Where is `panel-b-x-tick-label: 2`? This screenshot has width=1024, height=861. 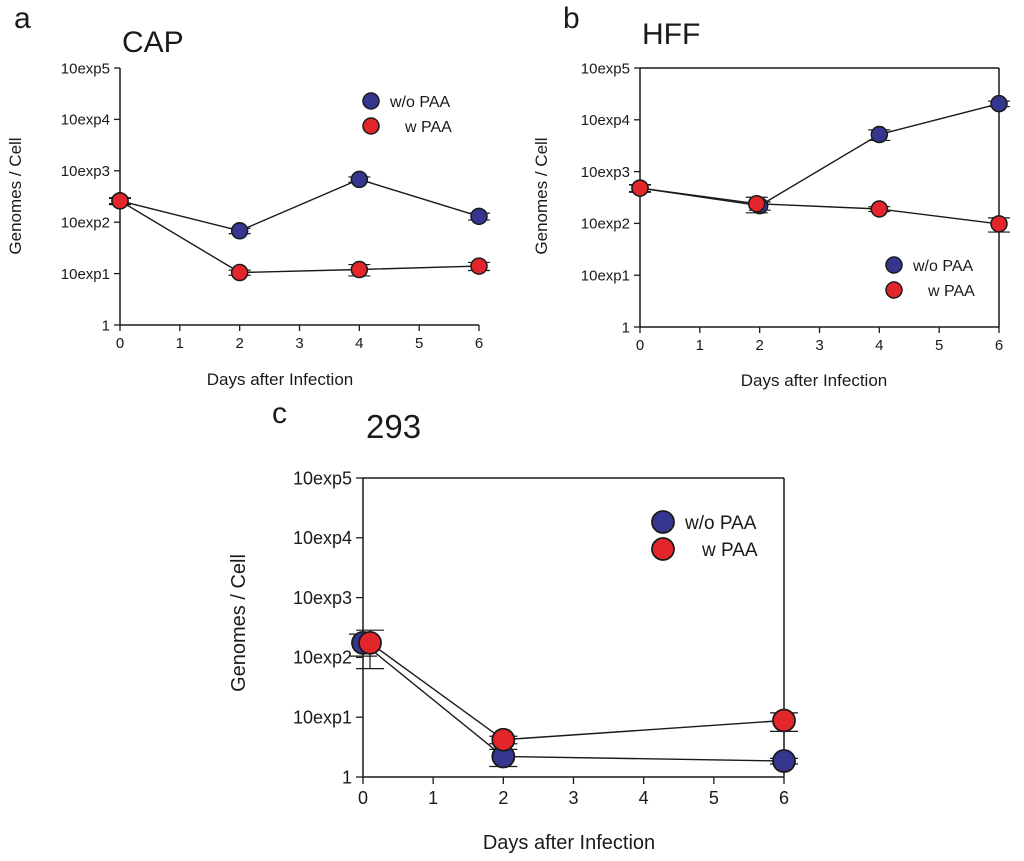
panel-b-x-tick-label: 2 is located at coordinates (759, 345).